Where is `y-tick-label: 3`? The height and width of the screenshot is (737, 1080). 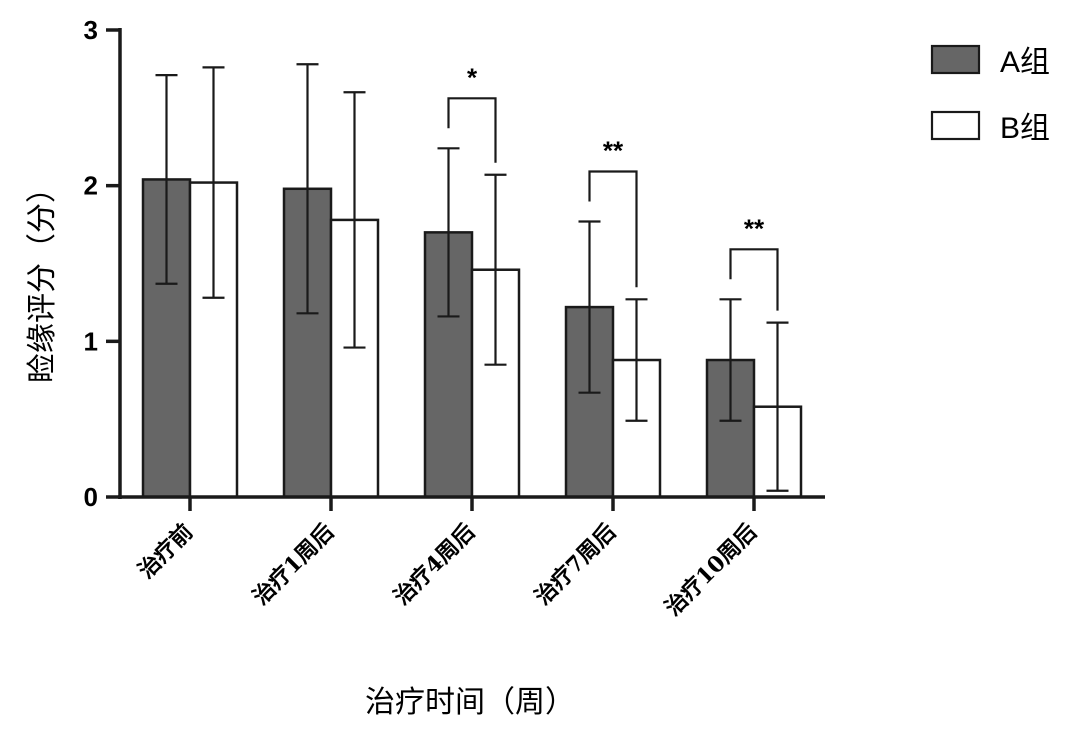 y-tick-label: 3 is located at coordinates (91, 30).